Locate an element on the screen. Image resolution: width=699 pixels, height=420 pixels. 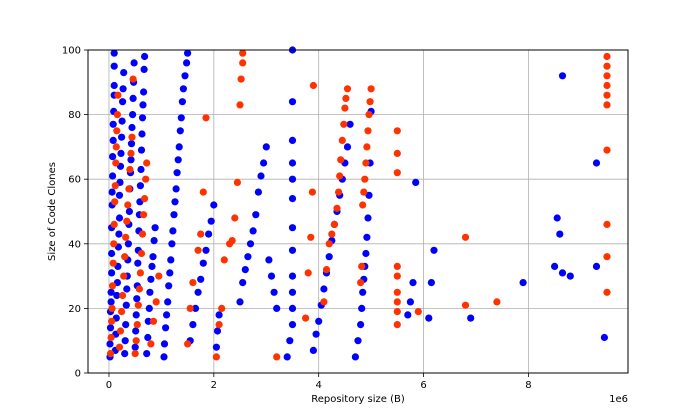
x-tick-label: 2 is located at coordinates (214, 385).